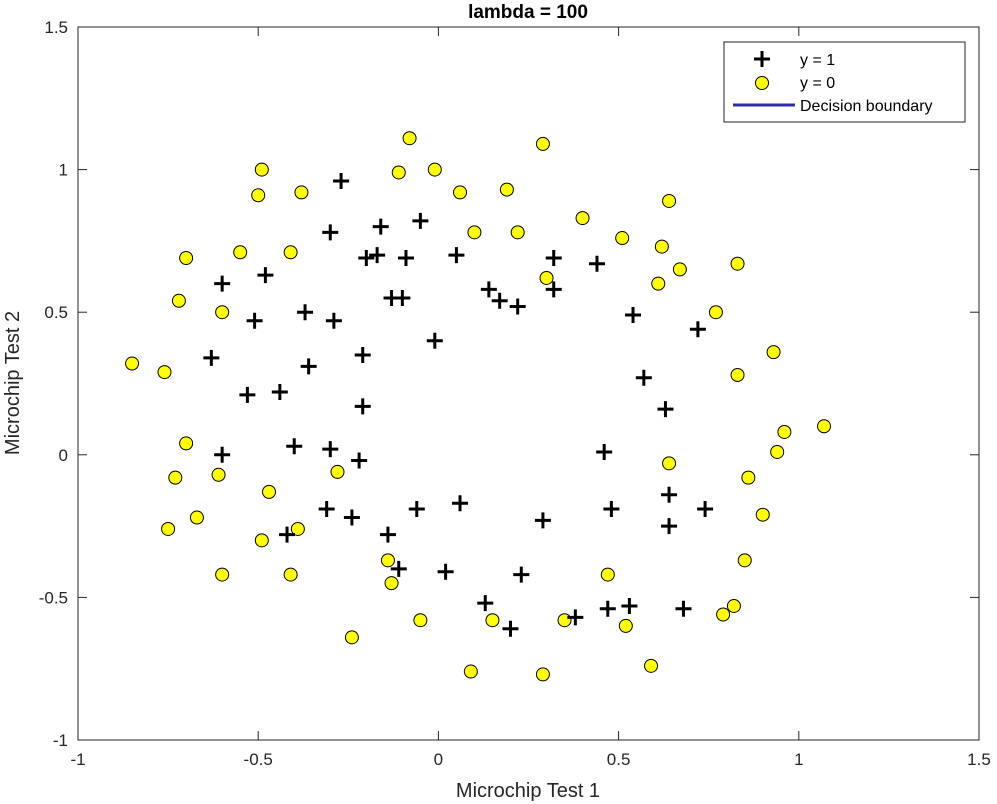  What do you see at coordinates (13, 383) in the screenshot?
I see `y-axis-title: Microchip Test 2` at bounding box center [13, 383].